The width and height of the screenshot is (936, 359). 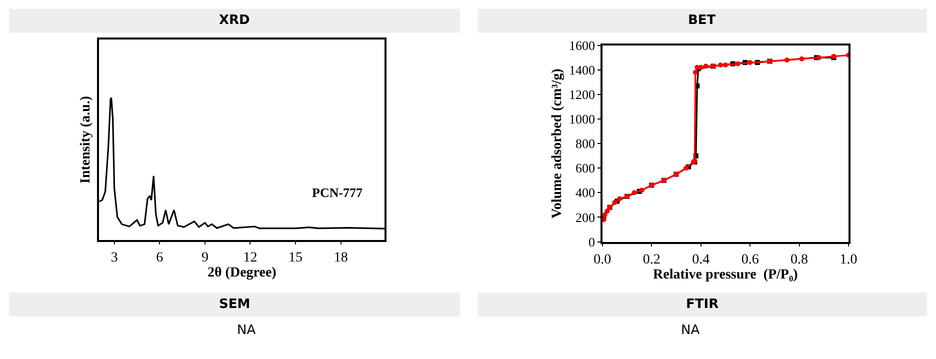 What do you see at coordinates (586, 168) in the screenshot?
I see `y-tick-label: 600` at bounding box center [586, 168].